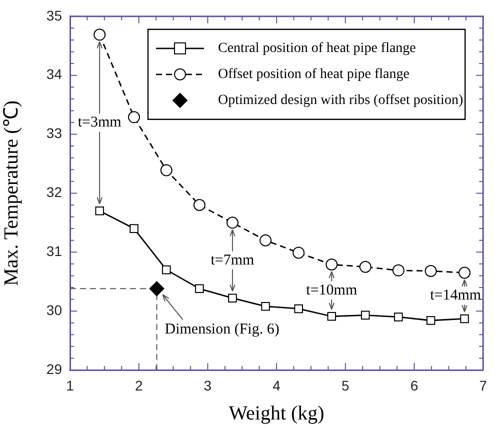 This screenshot has height=428, width=495. What do you see at coordinates (54, 74) in the screenshot?
I see `y-tick-label: 34` at bounding box center [54, 74].